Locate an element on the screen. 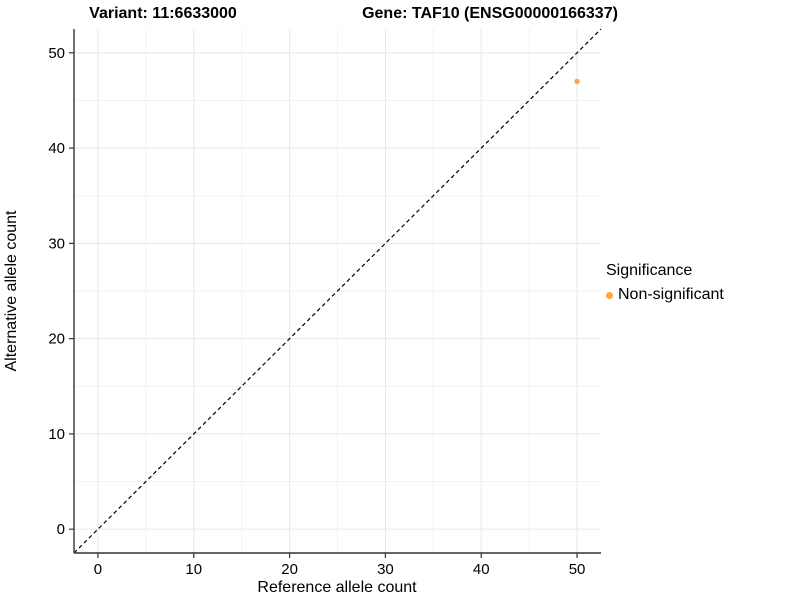  x-tick-label: 30 is located at coordinates (385, 569).